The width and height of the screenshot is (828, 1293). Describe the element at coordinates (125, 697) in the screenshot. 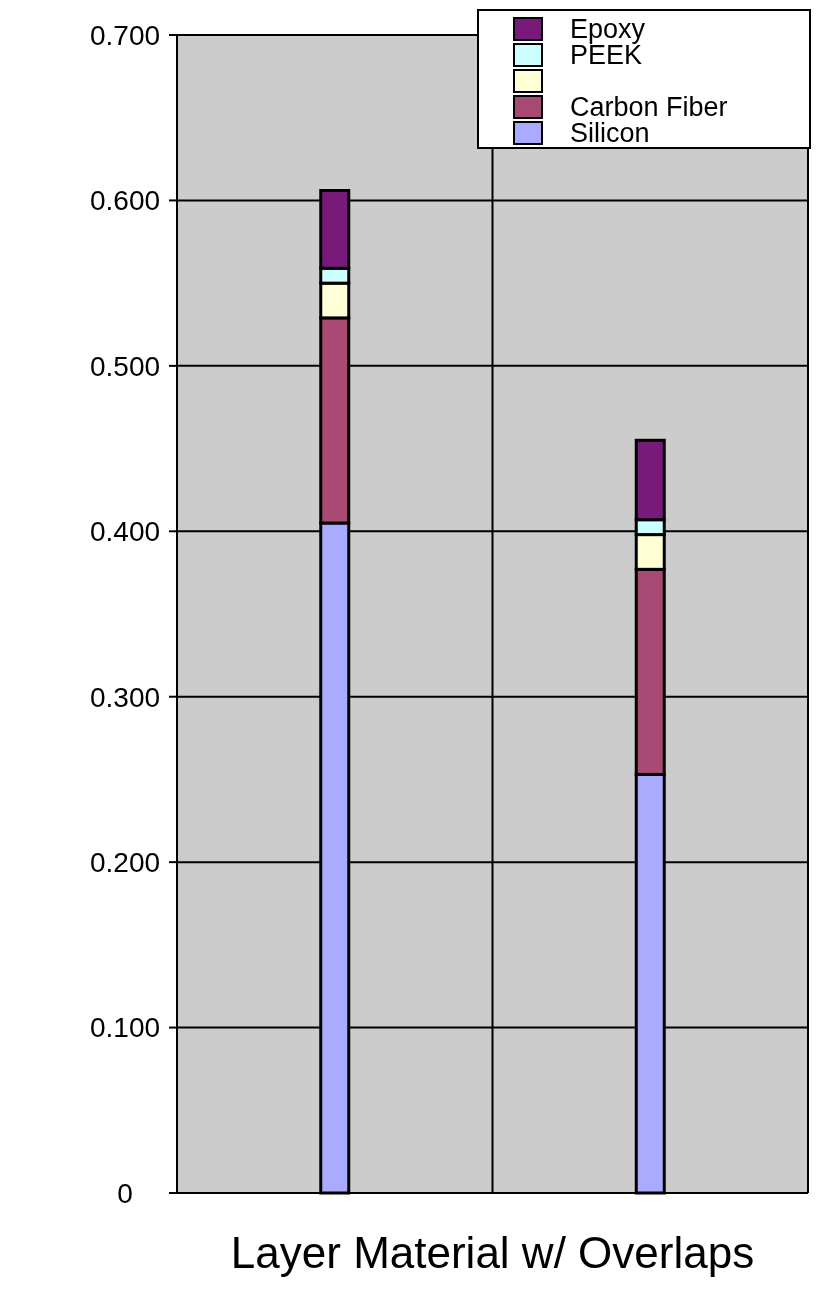

I see `y-tick-label: 0.300` at that location.